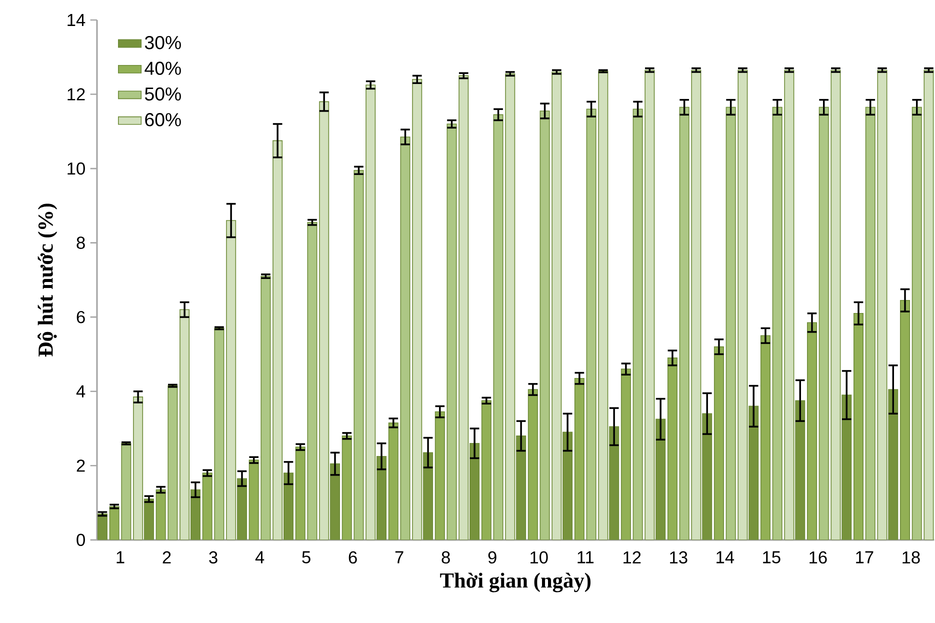  I want to click on y-tick-label: 6, so click(80, 317).